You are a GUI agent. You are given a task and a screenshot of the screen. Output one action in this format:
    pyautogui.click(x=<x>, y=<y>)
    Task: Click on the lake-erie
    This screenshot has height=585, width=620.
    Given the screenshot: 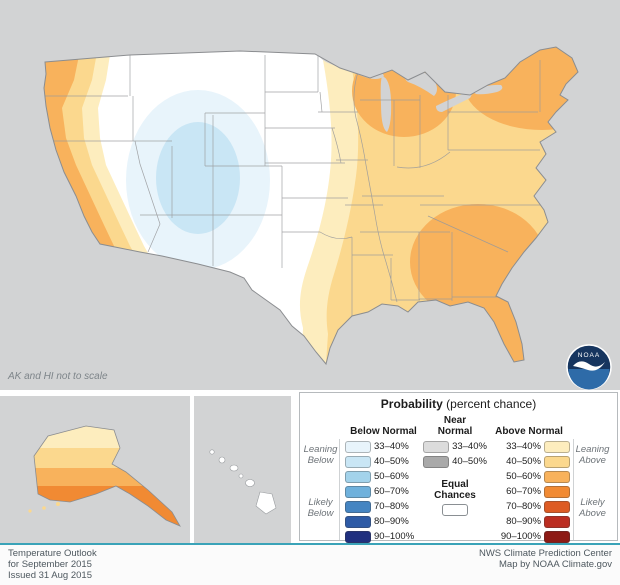 What is the action you would take?
    pyautogui.click(x=454, y=102)
    